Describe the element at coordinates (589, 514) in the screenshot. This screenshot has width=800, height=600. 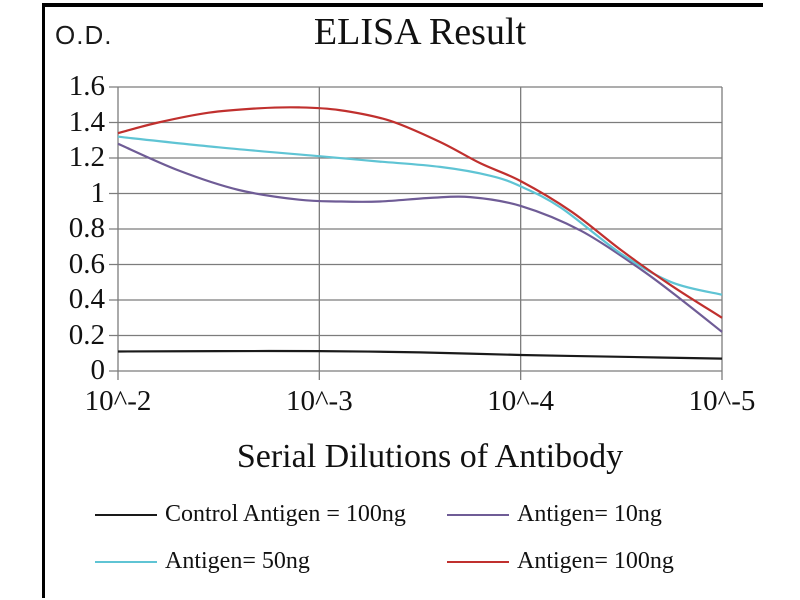
I see `legend-label: Antigen= 10ng` at that location.